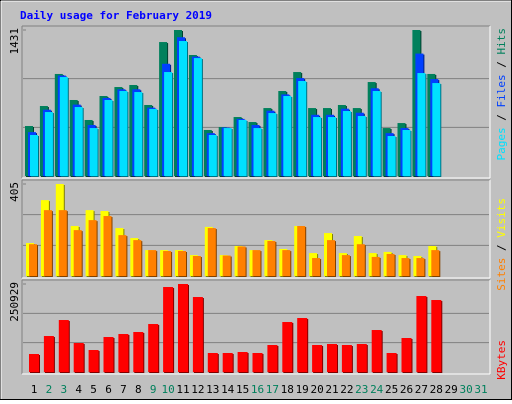  What do you see at coordinates (242, 389) in the screenshot?
I see `x-tick-label: 15` at bounding box center [242, 389].